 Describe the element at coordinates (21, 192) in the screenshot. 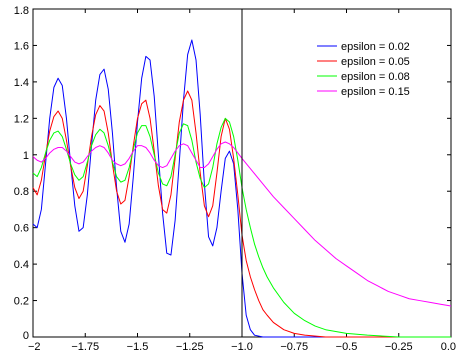

I see `y-tick-label: 0.8` at that location.